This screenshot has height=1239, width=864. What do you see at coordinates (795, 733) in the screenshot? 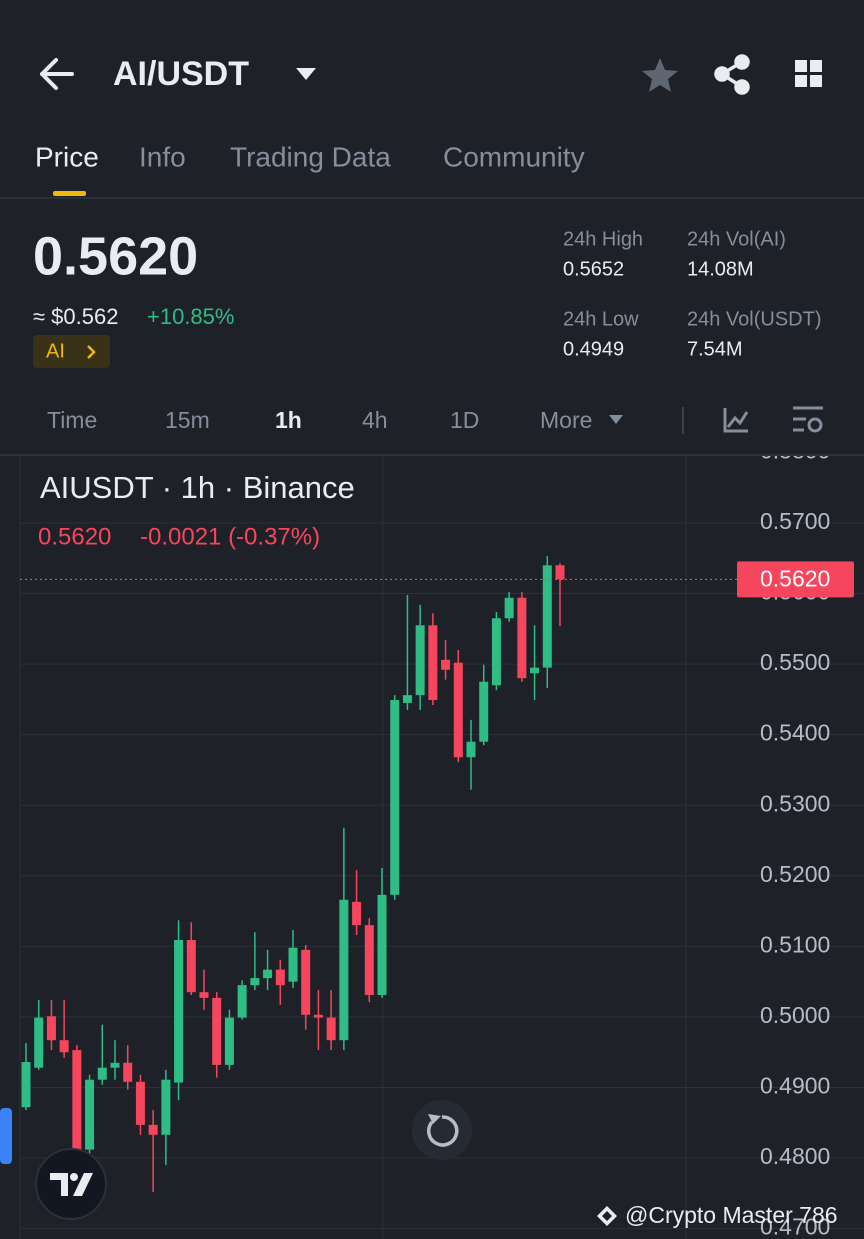
I see `y-tick-label: 0.5400` at bounding box center [795, 733].